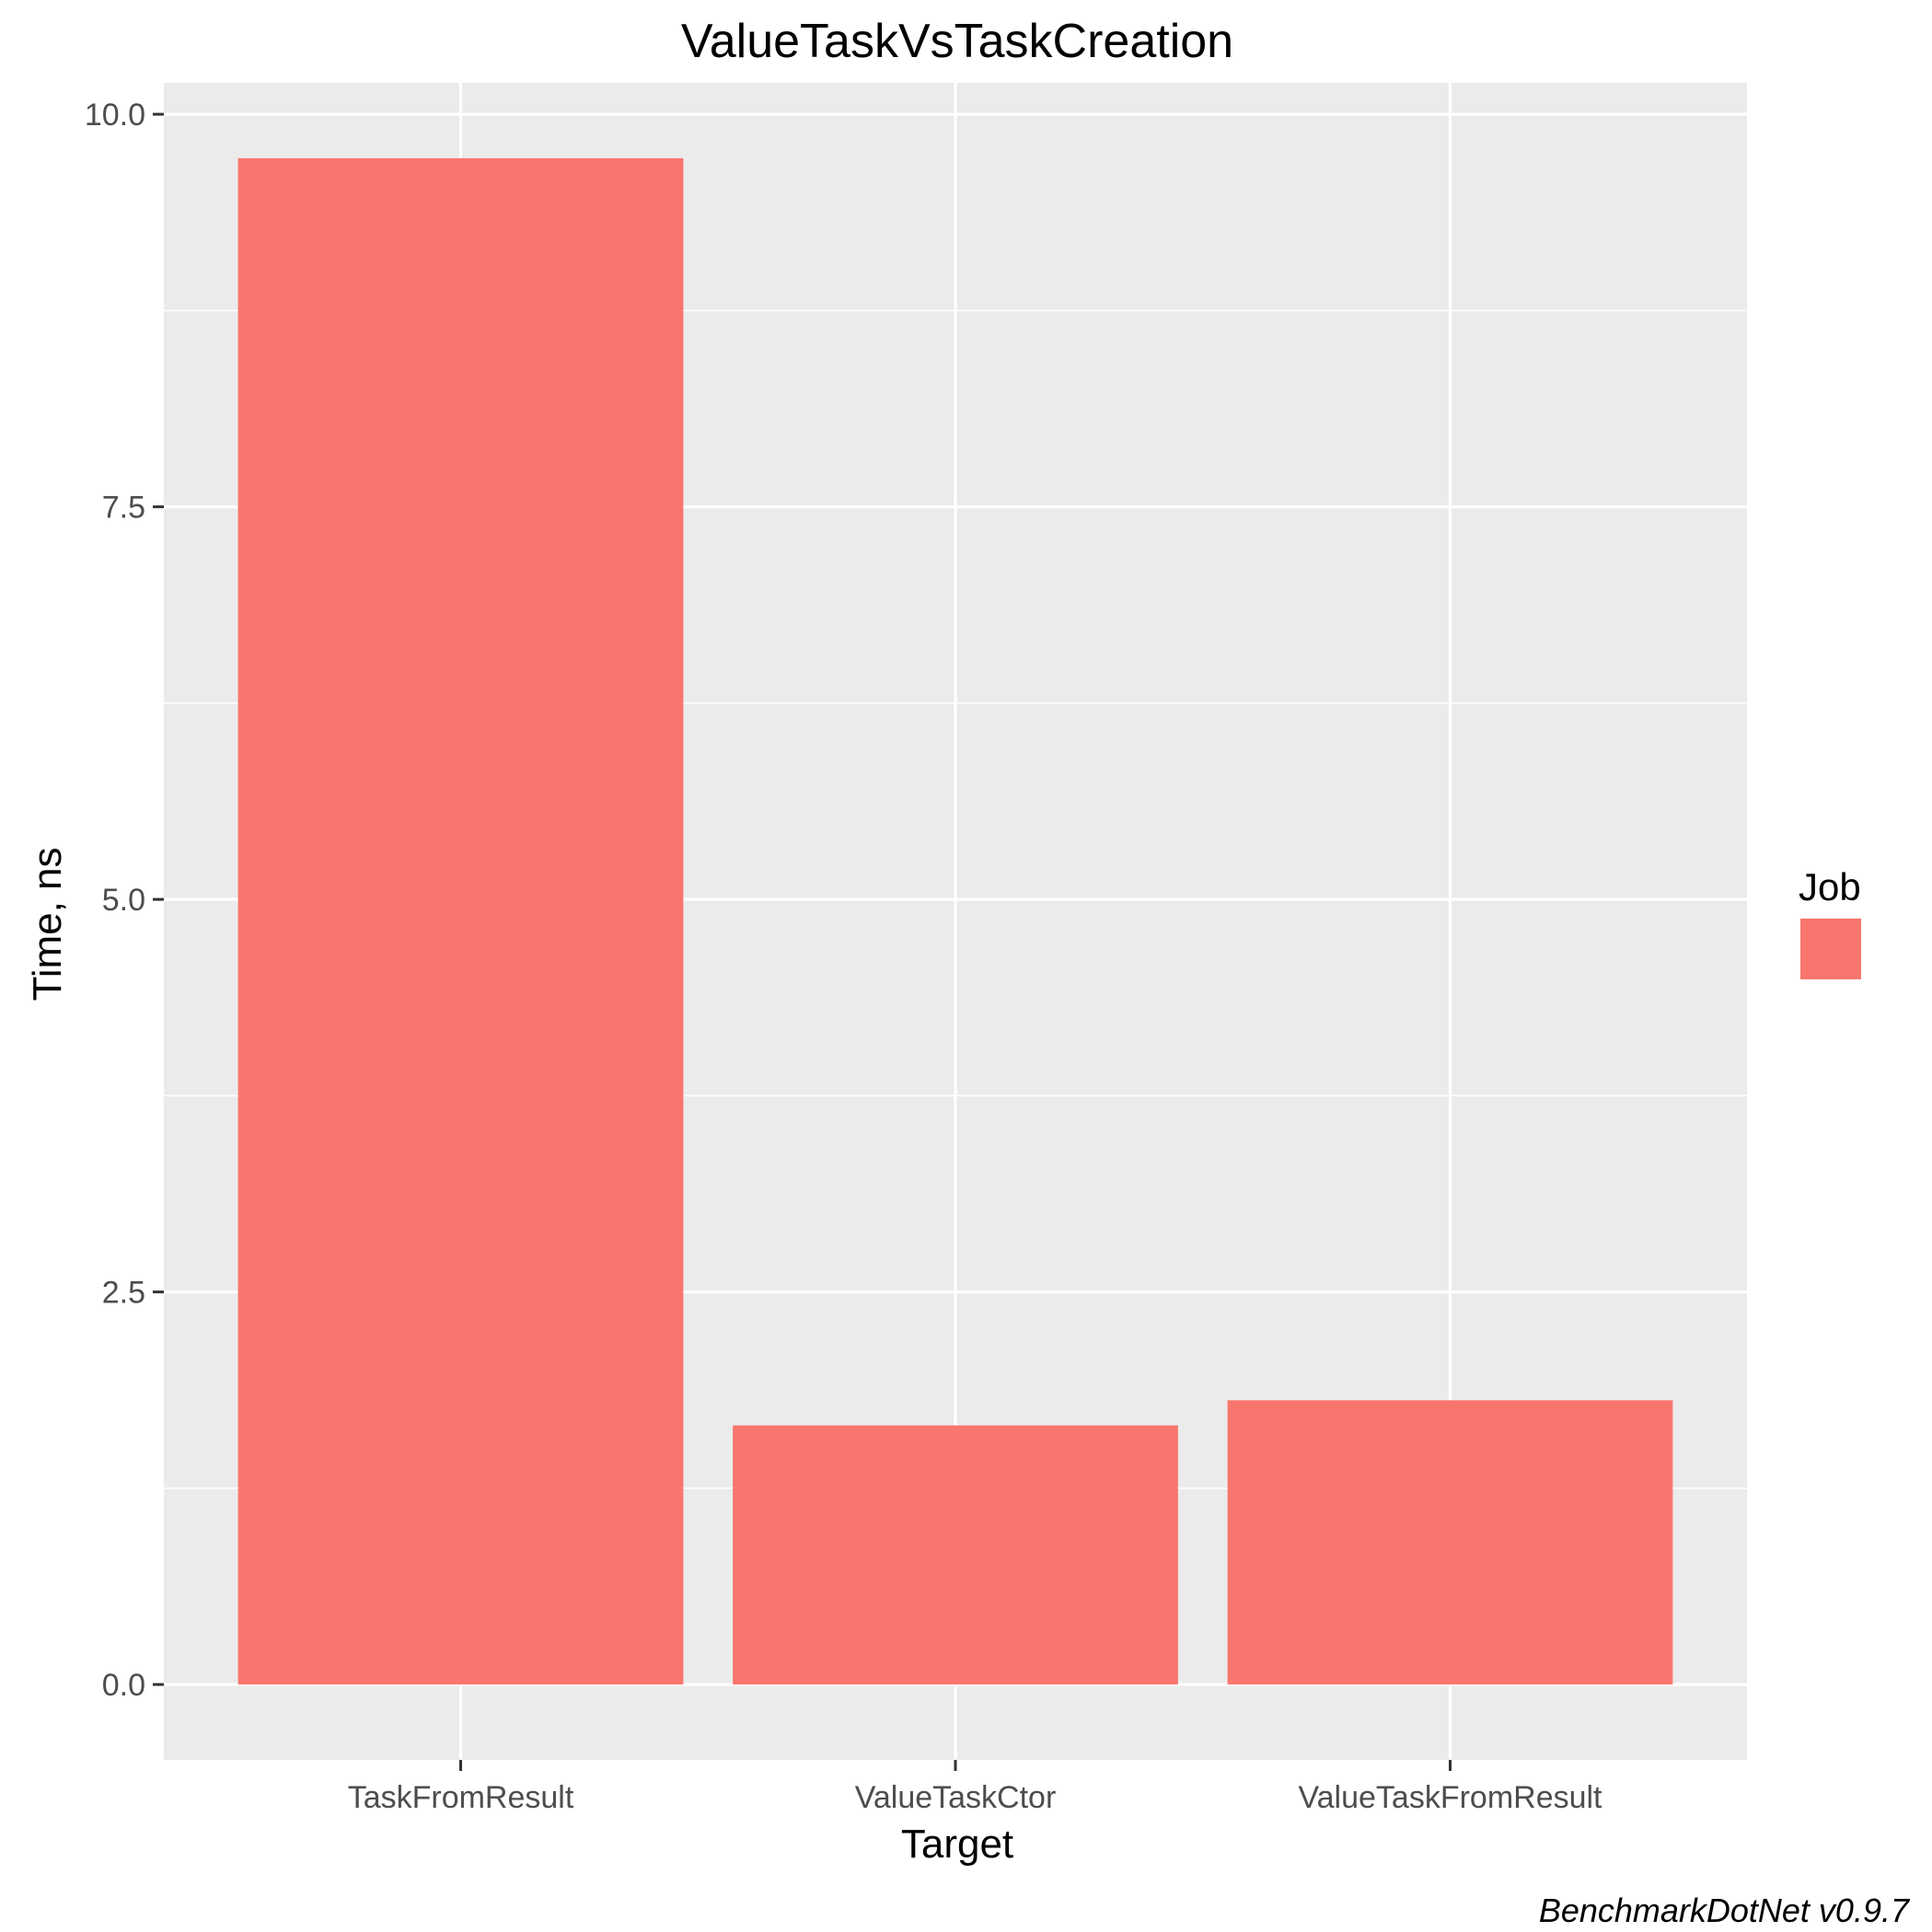 The height and width of the screenshot is (1932, 1932). I want to click on y-axis: 0.0 2.5 5.0 7.5 10.0, so click(125, 901).